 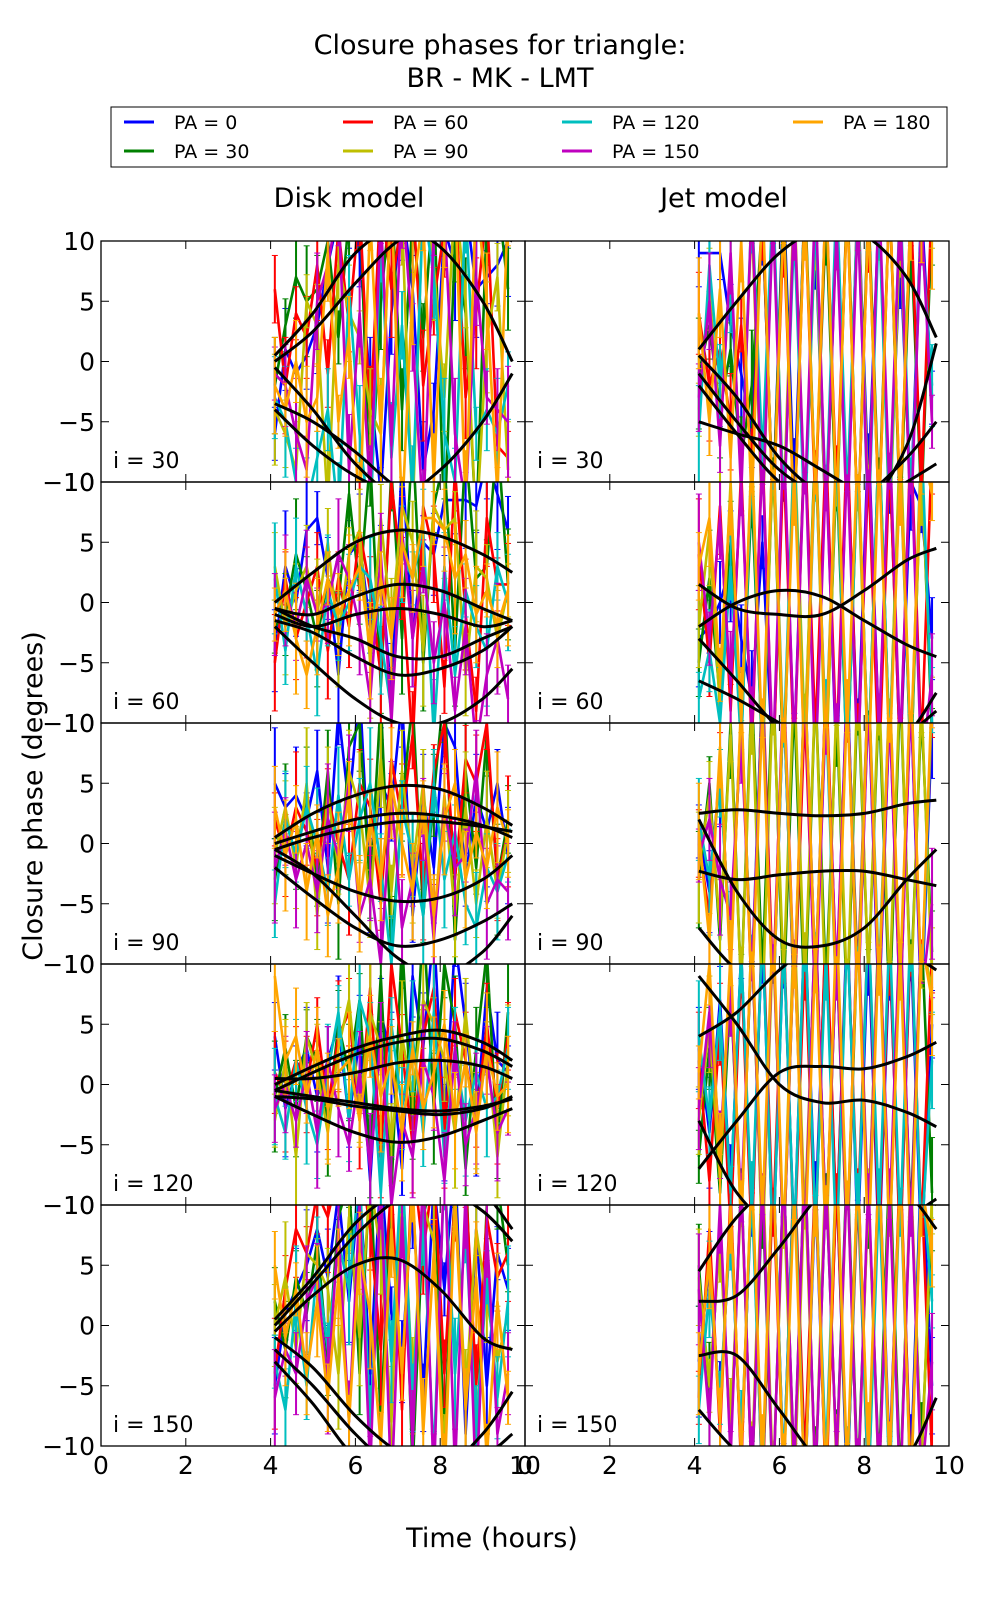 What do you see at coordinates (205, 123) in the screenshot?
I see `legend-label-pa-0: PA = 0` at bounding box center [205, 123].